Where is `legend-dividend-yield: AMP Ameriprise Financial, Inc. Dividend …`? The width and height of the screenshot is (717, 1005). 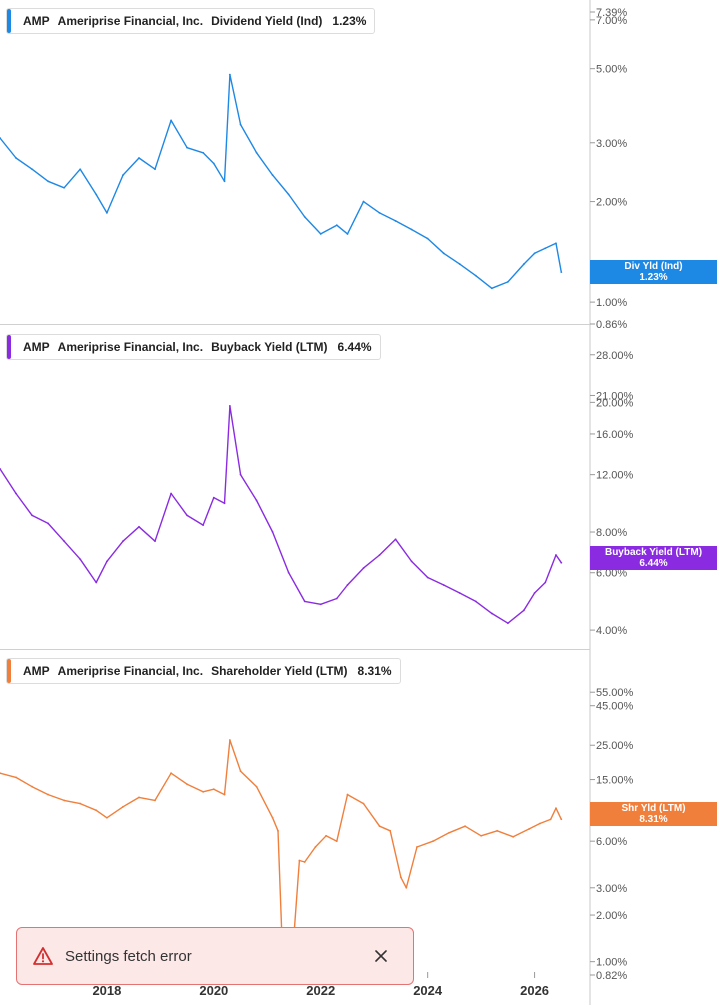
legend-dividend-yield: AMP Ameriprise Financial, Inc. Dividend … is located at coordinates (191, 21).